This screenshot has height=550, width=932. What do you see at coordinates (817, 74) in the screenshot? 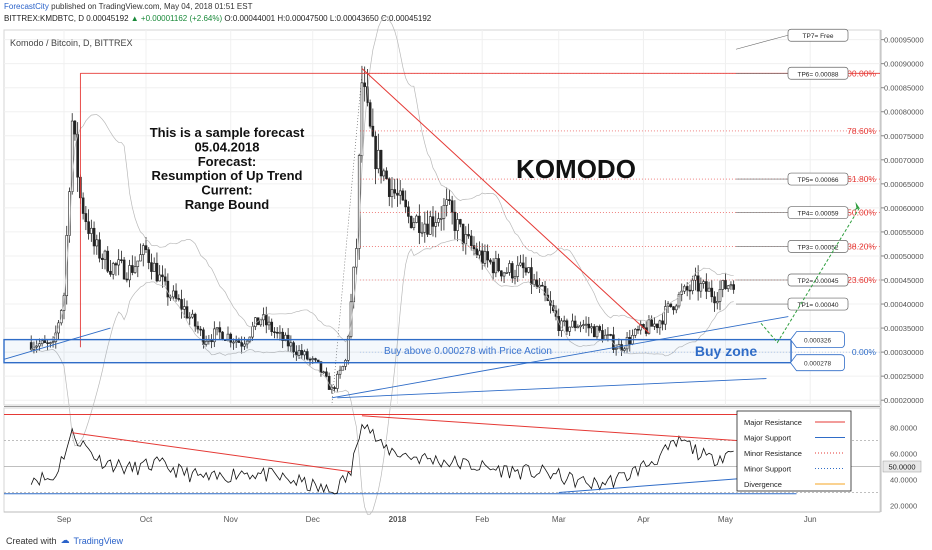
I see `target-label: TP6= 0.00088` at bounding box center [817, 74].